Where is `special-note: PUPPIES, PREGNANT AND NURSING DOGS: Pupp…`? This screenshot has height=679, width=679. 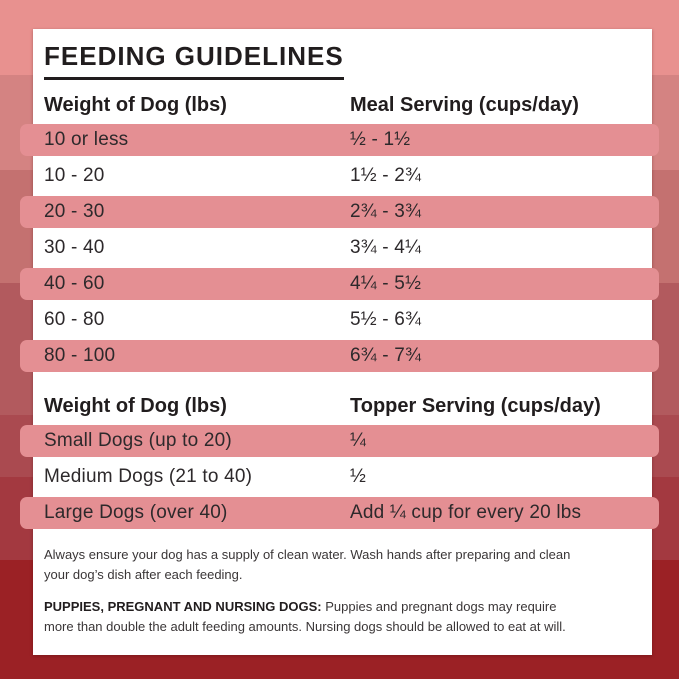
special-note: PUPPIES, PREGNANT AND NURSING DOGS: Pupp… is located at coordinates (342, 617).